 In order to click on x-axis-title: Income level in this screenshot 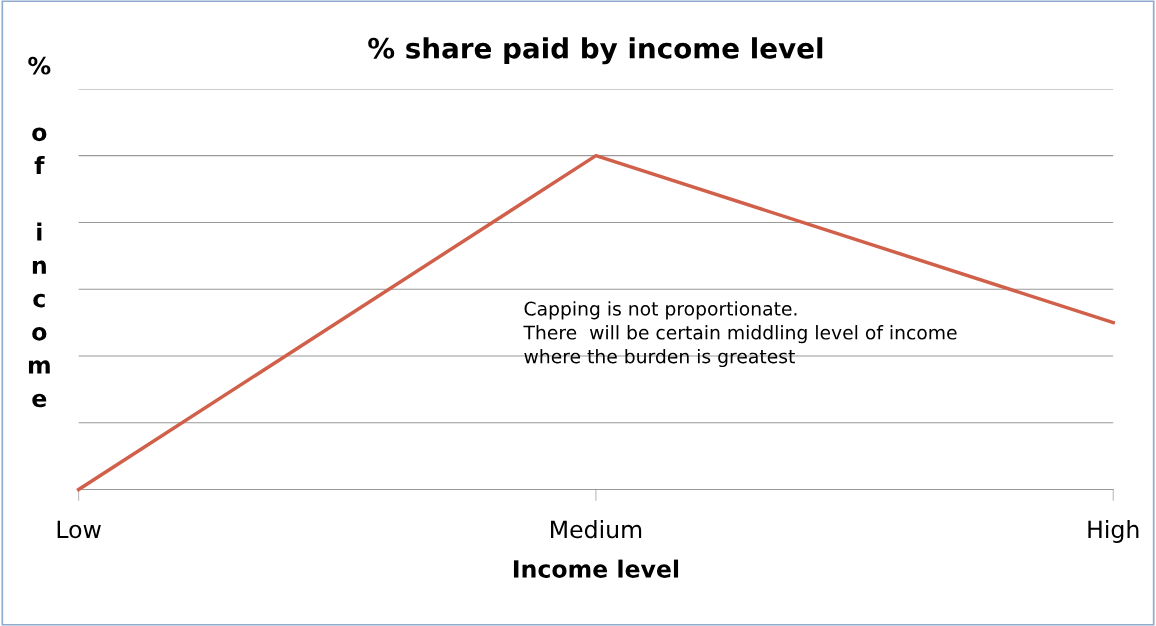, I will do `click(596, 568)`.